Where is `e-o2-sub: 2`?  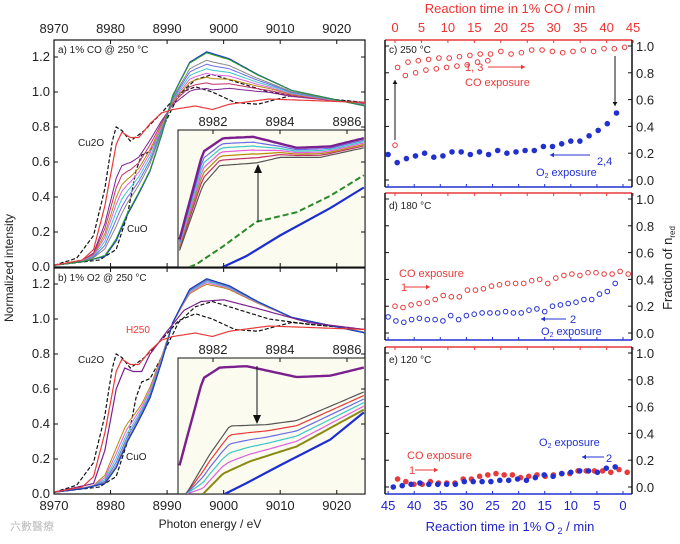 e-o2-sub: 2 is located at coordinates (550, 446).